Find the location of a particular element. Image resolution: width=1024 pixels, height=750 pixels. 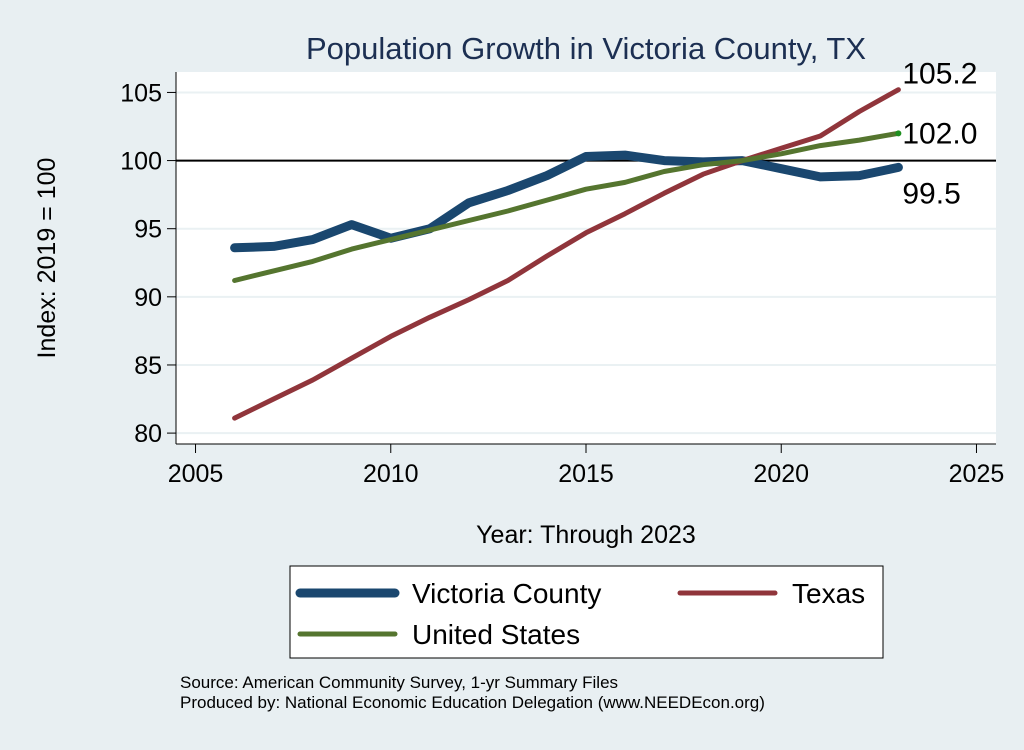

x-tick-label: 2025 is located at coordinates (977, 474).